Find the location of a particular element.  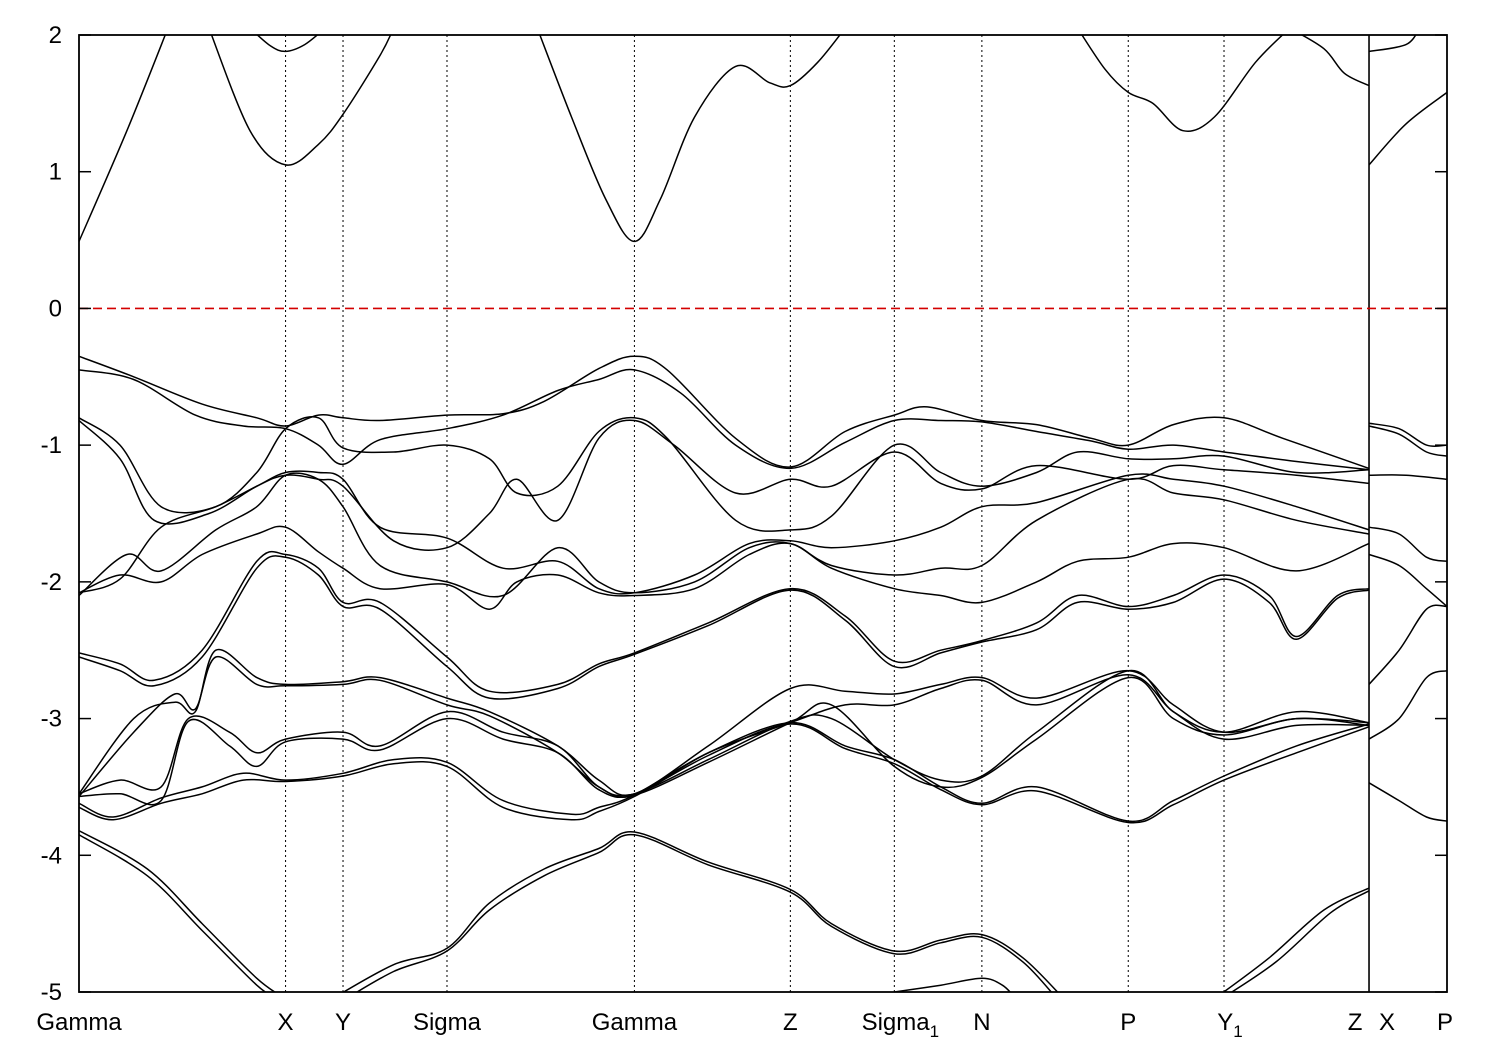

xtick-label-10: Z is located at coordinates (1355, 1022).